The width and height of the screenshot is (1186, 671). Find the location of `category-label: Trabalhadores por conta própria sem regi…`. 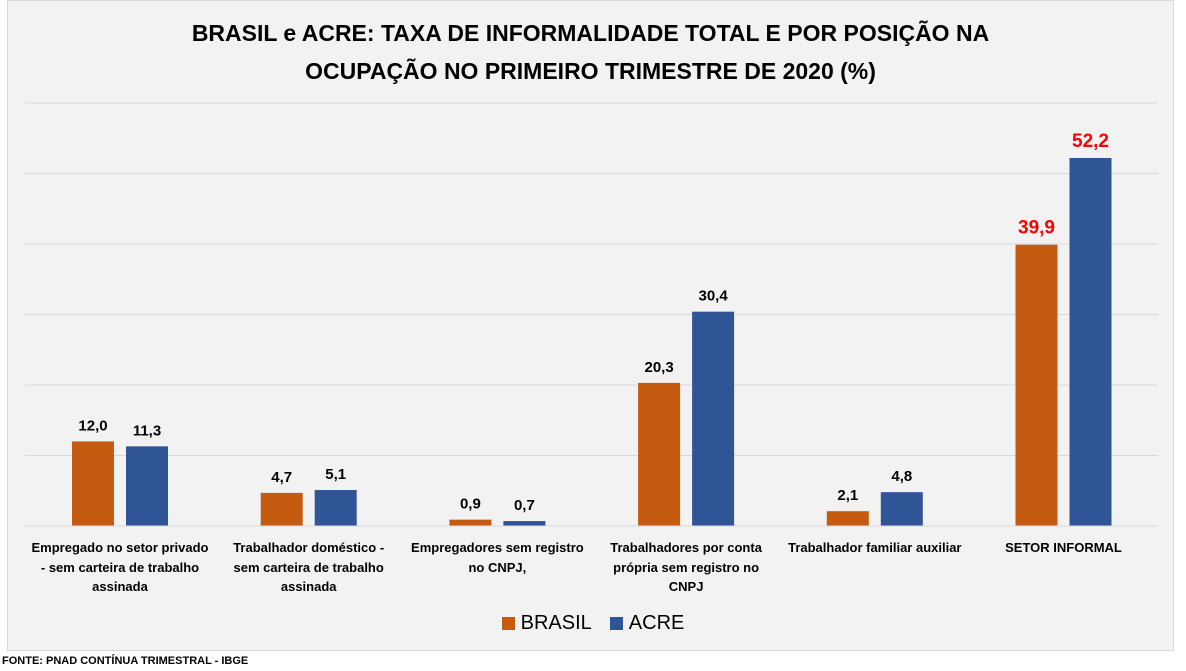

category-label: Trabalhadores por conta própria sem regi… is located at coordinates (686, 567).